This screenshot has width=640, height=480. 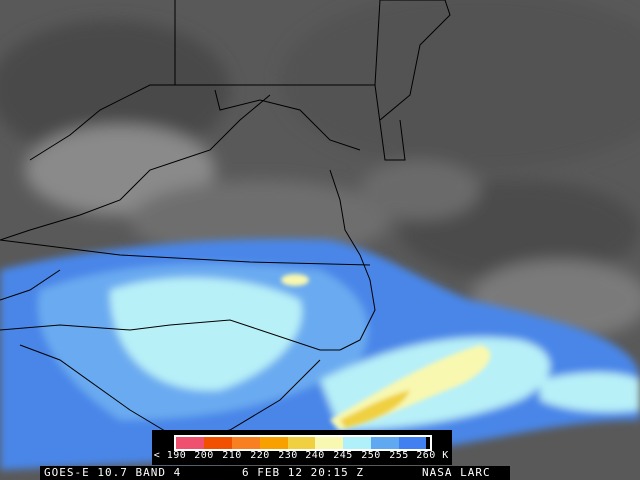 I want to click on legend-tick-label: 220, so click(x=260, y=455).